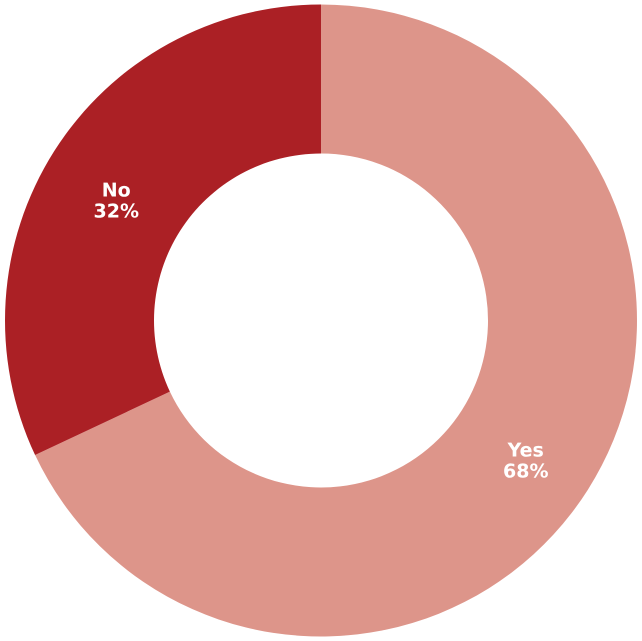 The height and width of the screenshot is (641, 642). What do you see at coordinates (116, 191) in the screenshot?
I see `slice-label: No` at bounding box center [116, 191].